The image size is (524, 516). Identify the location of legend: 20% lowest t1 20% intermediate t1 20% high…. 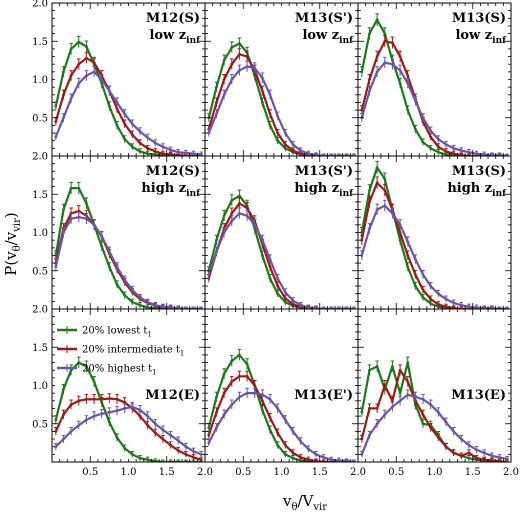
(120, 351).